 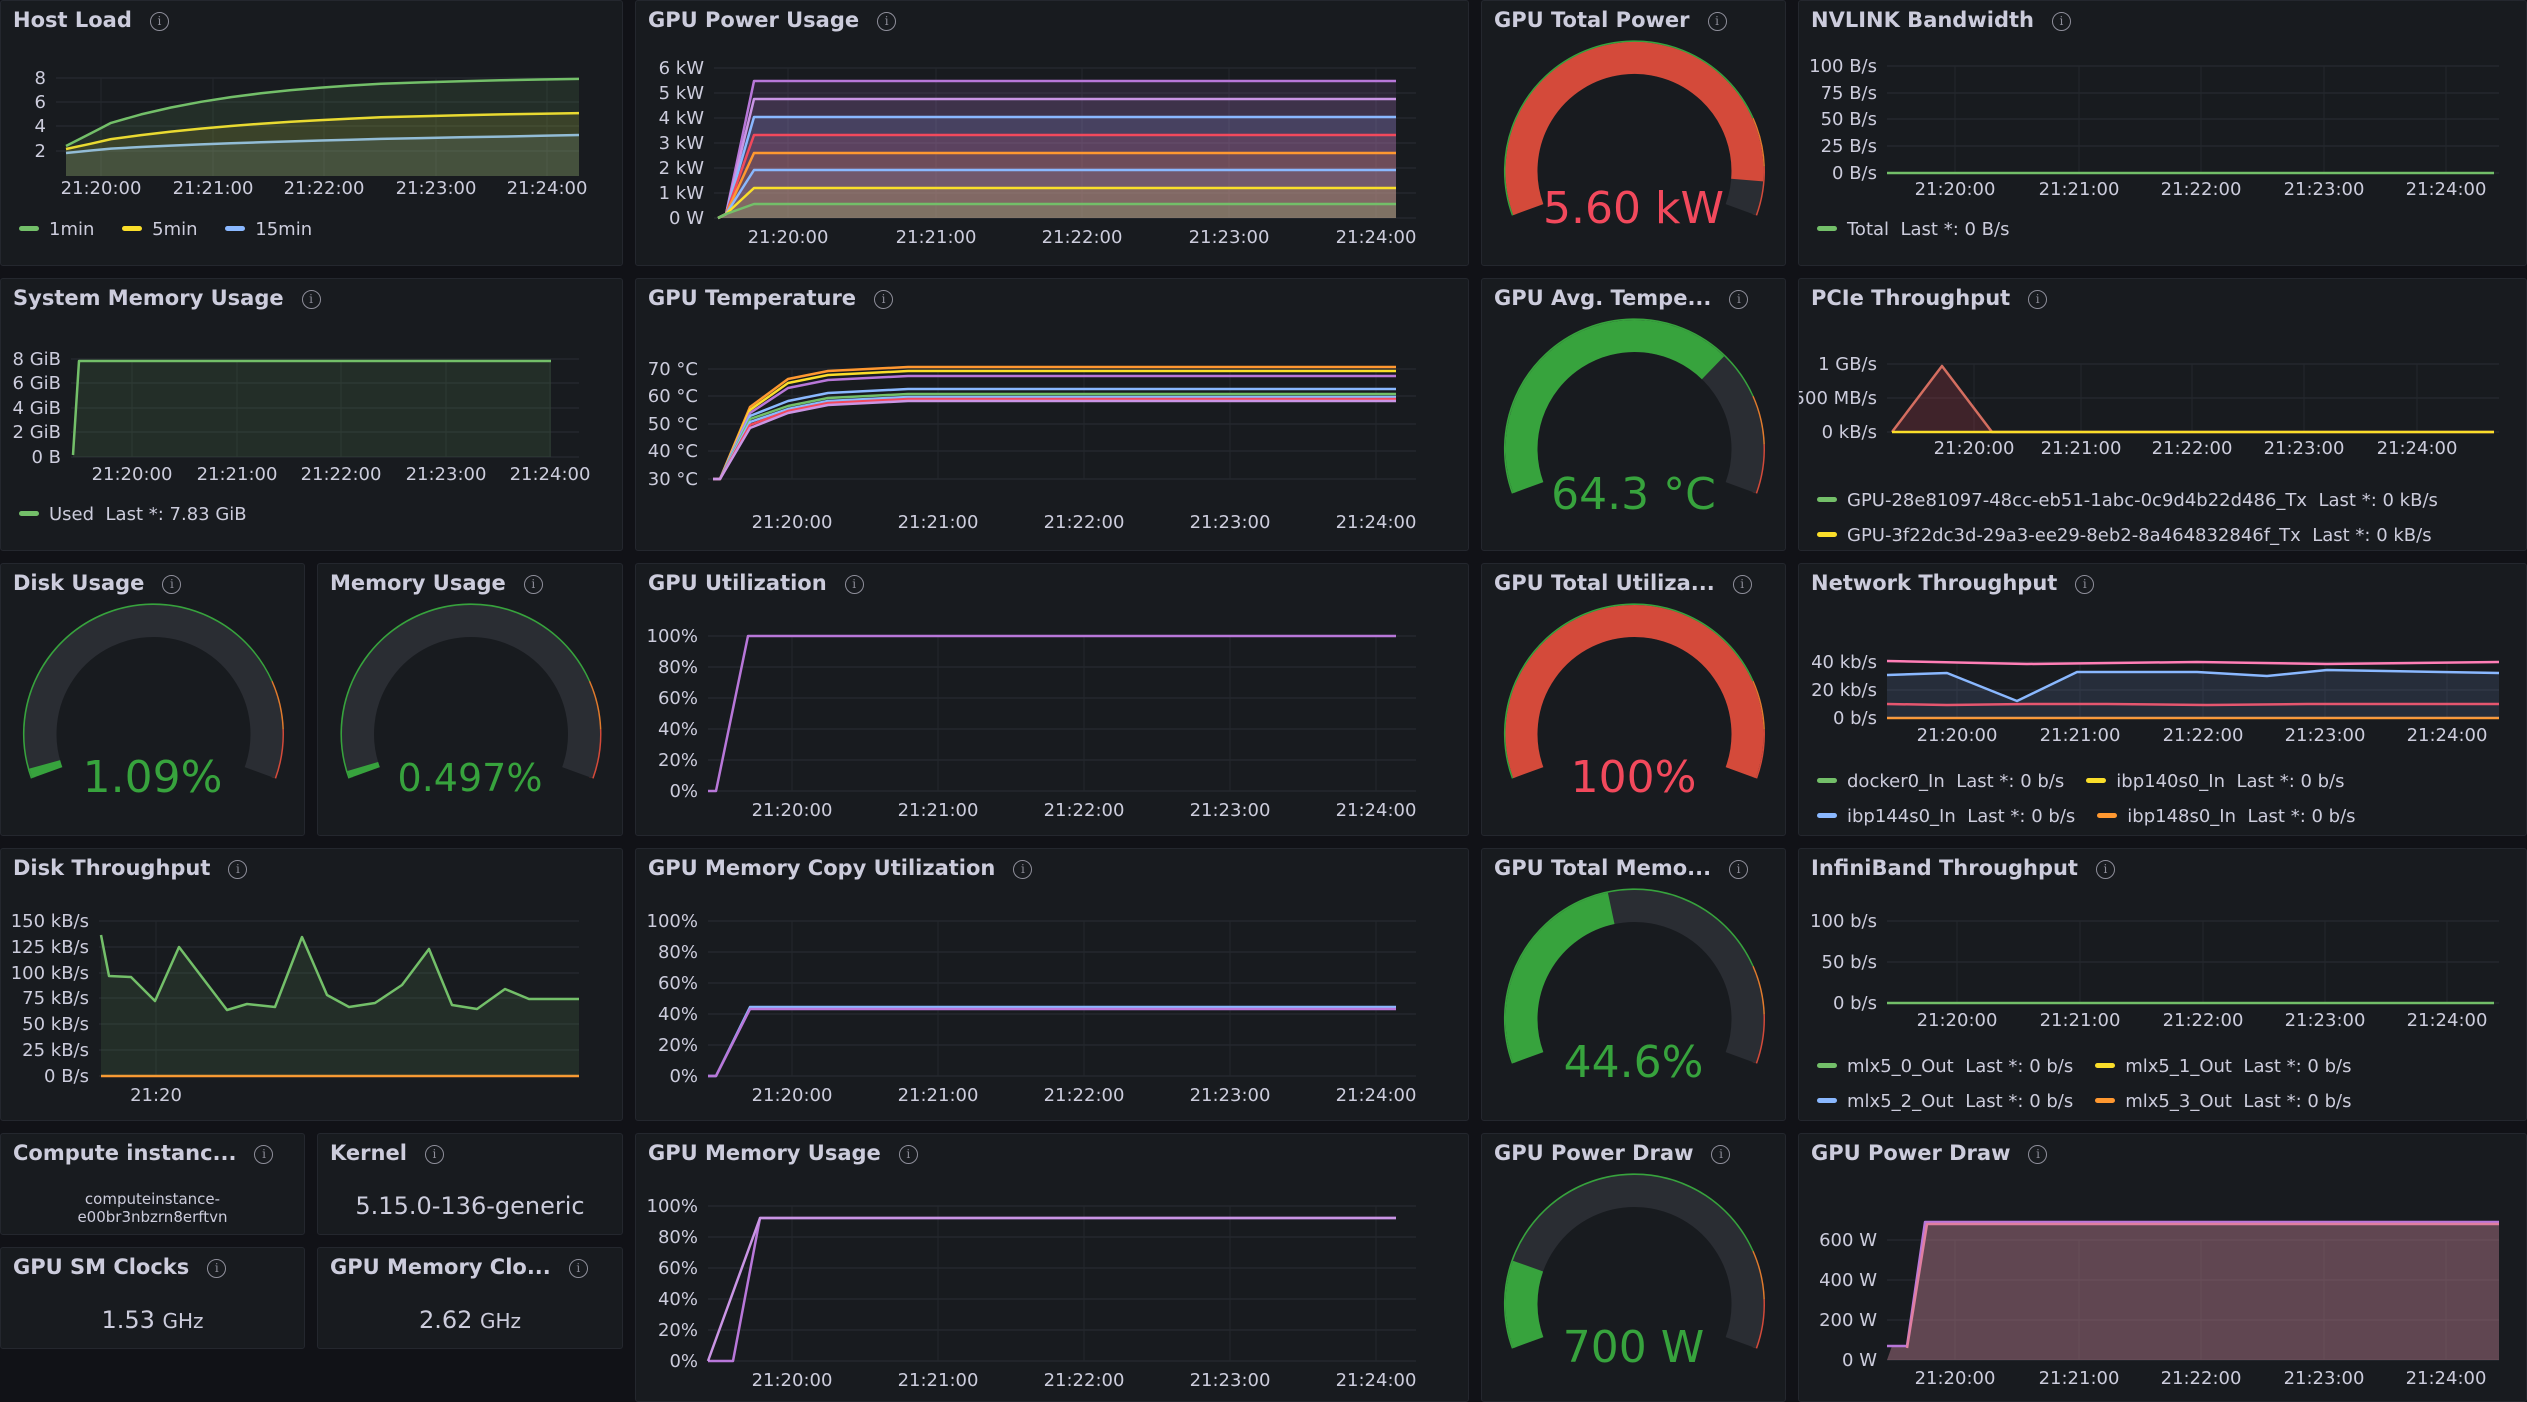 I want to click on panel-gpu-power-draw-gauge: GPU Power Draw i 700 W, so click(x=1633, y=1267).